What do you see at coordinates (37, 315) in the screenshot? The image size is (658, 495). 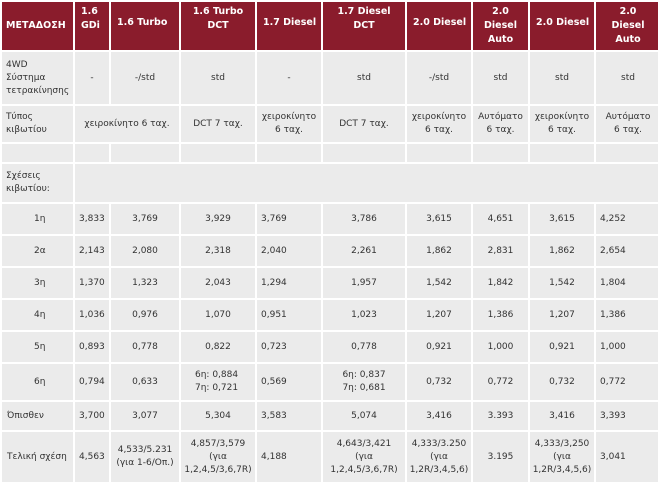 I see `row-label: 4η` at bounding box center [37, 315].